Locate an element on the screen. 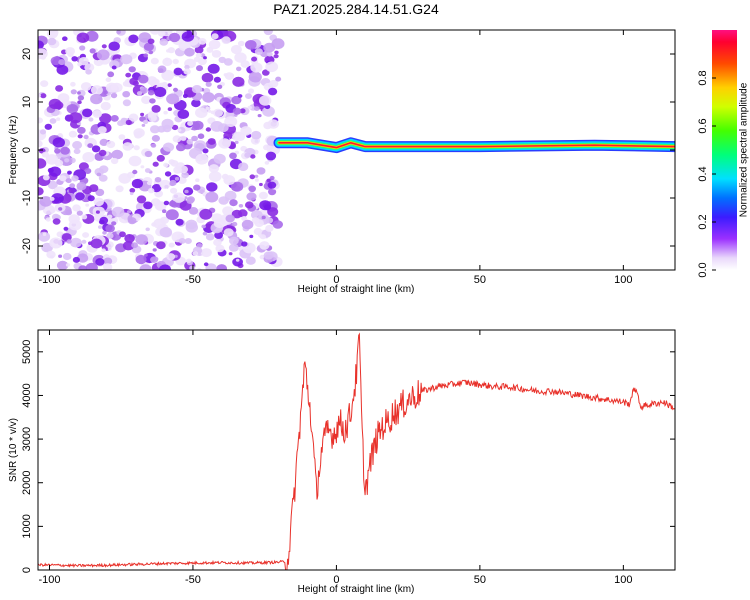 The height and width of the screenshot is (600, 750). chart-title: PAZ1.2025.284.14.51.G24 is located at coordinates (356, 9).